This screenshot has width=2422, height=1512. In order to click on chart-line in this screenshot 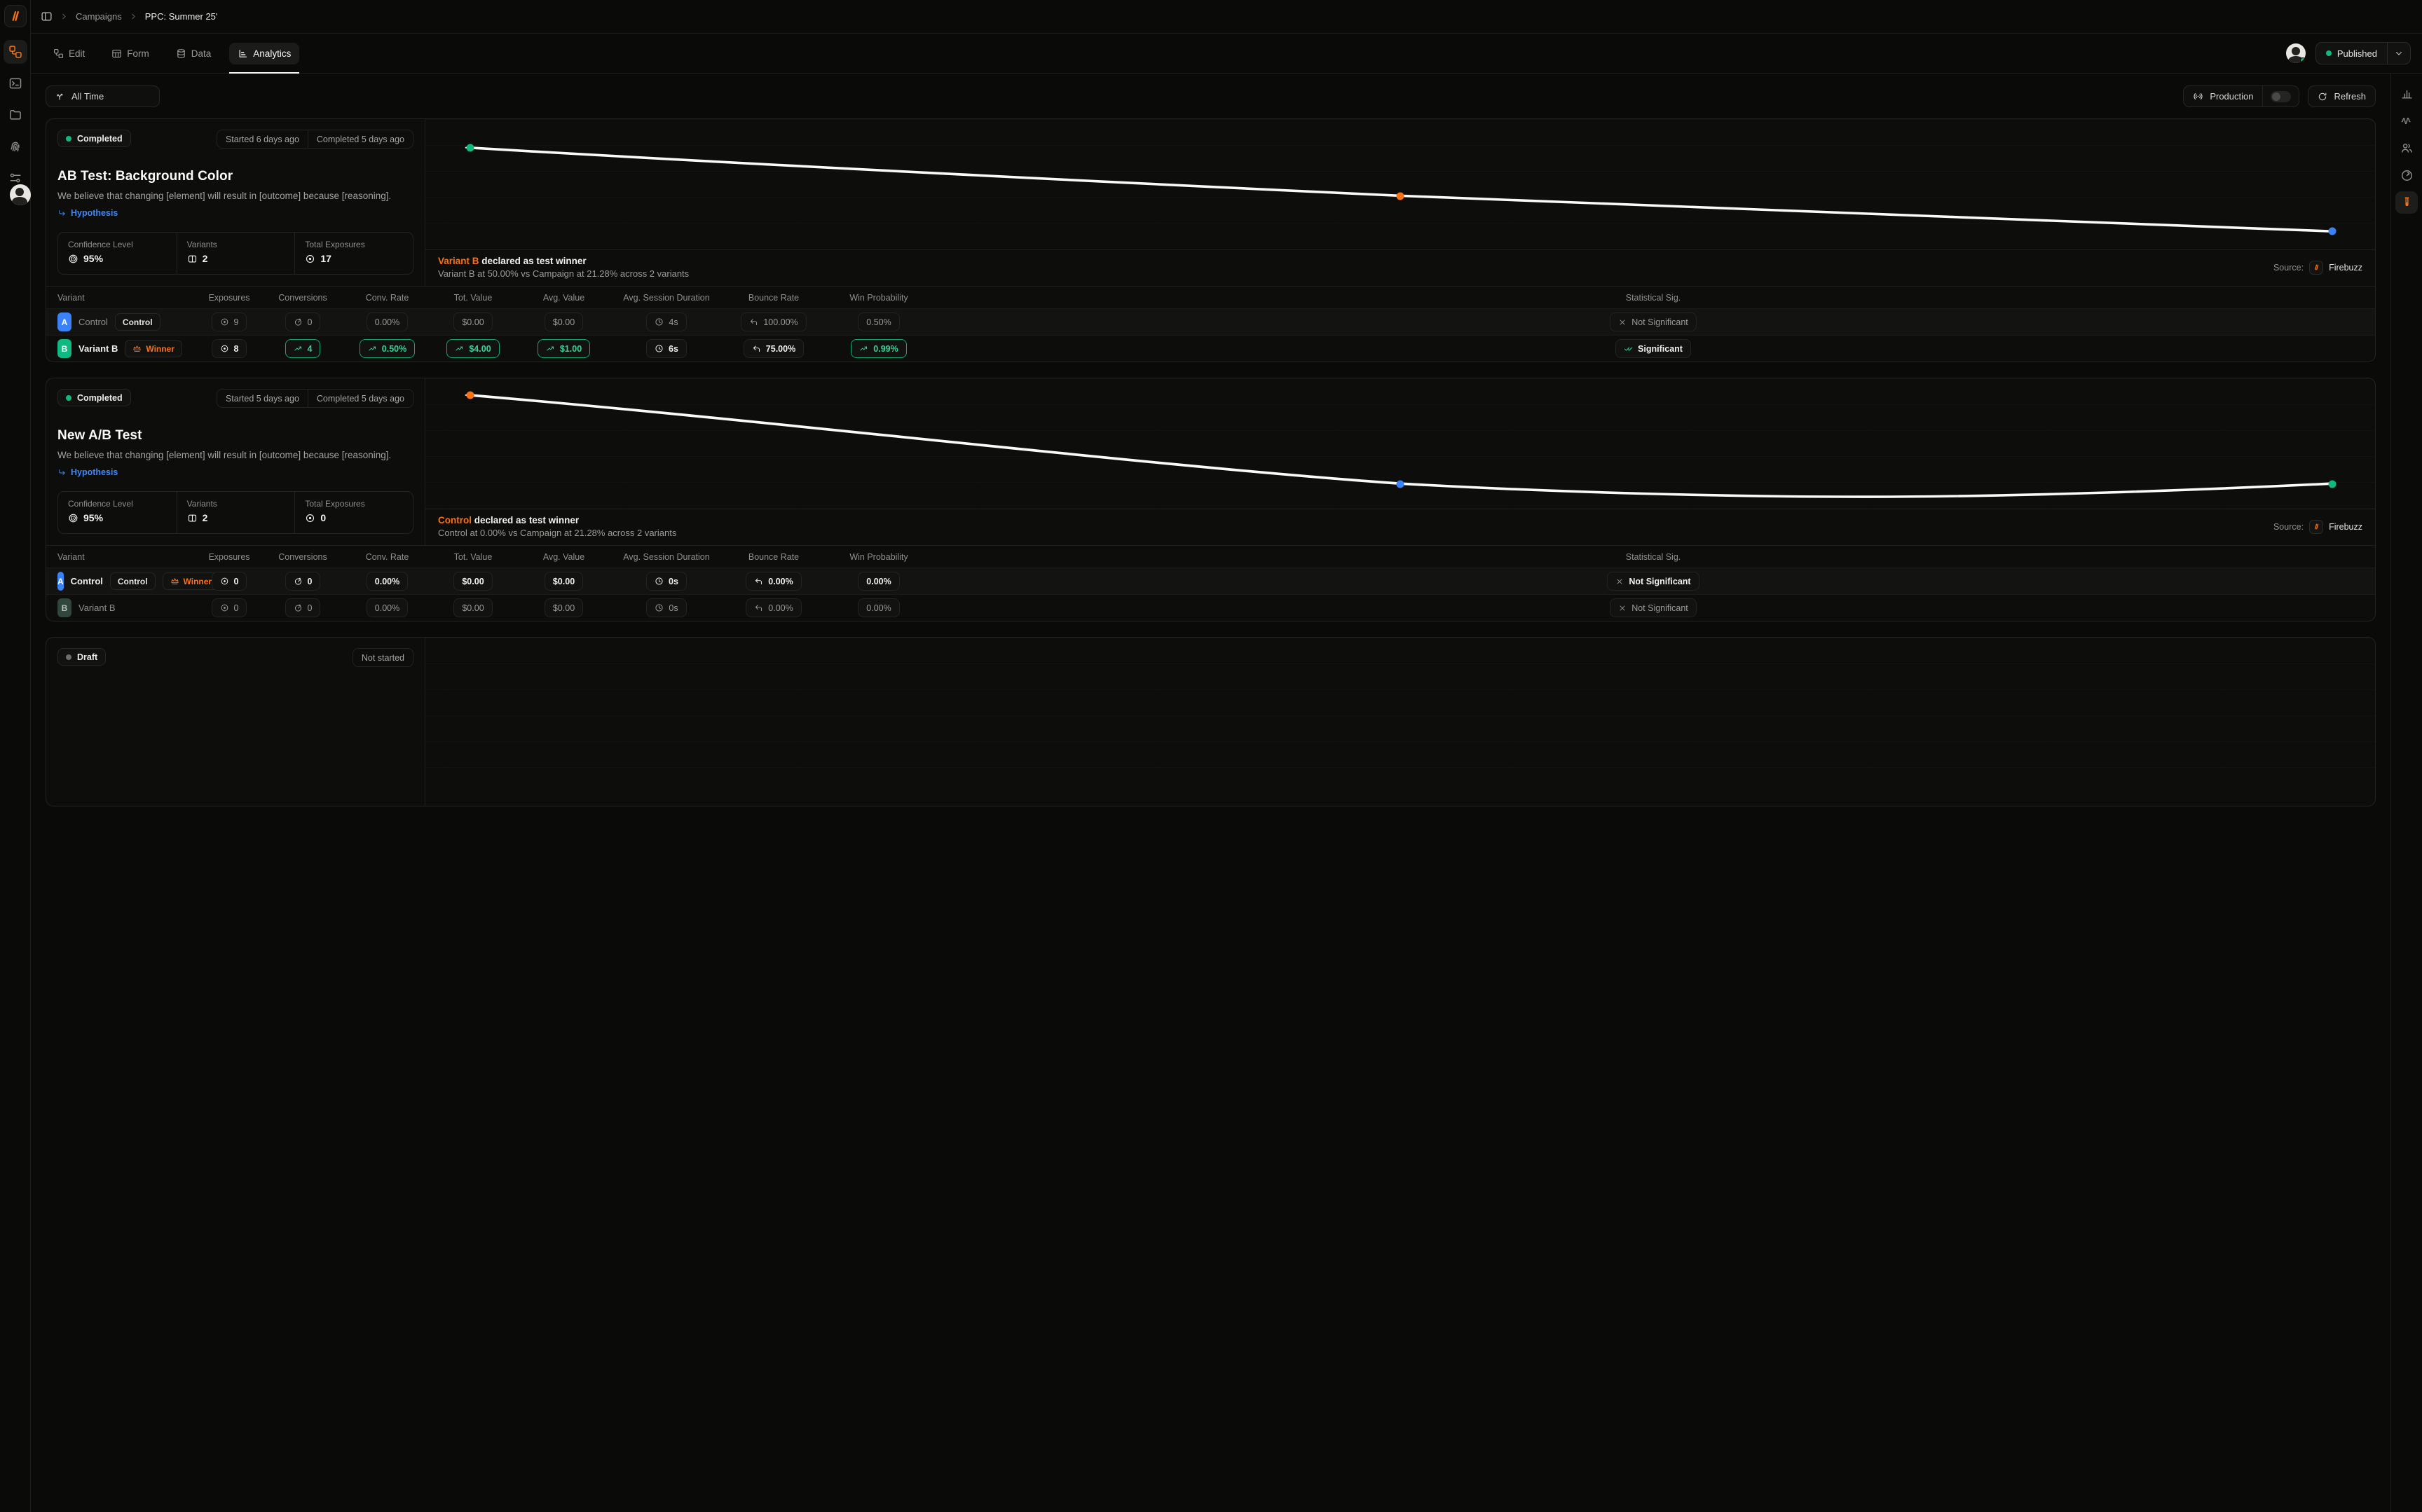, I will do `click(1400, 446)`.